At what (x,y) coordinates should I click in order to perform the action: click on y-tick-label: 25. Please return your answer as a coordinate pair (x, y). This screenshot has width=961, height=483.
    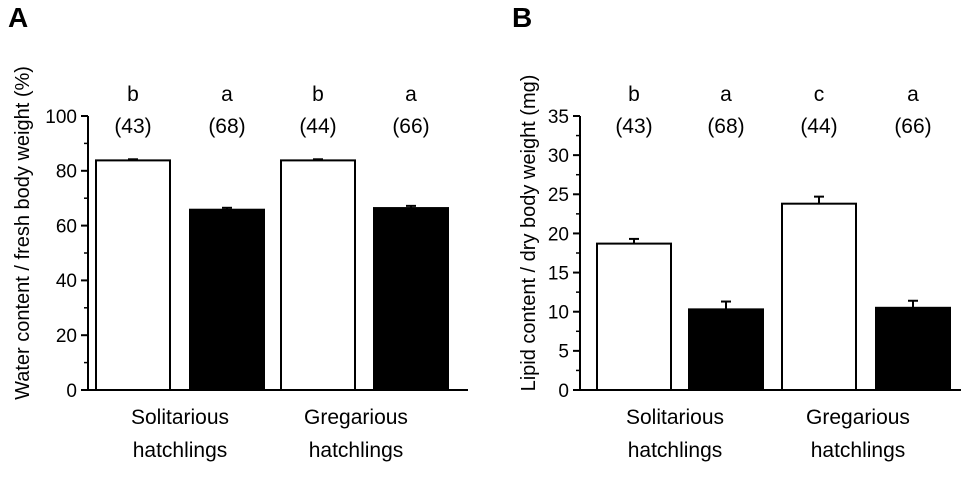
    Looking at the image, I should click on (558, 195).